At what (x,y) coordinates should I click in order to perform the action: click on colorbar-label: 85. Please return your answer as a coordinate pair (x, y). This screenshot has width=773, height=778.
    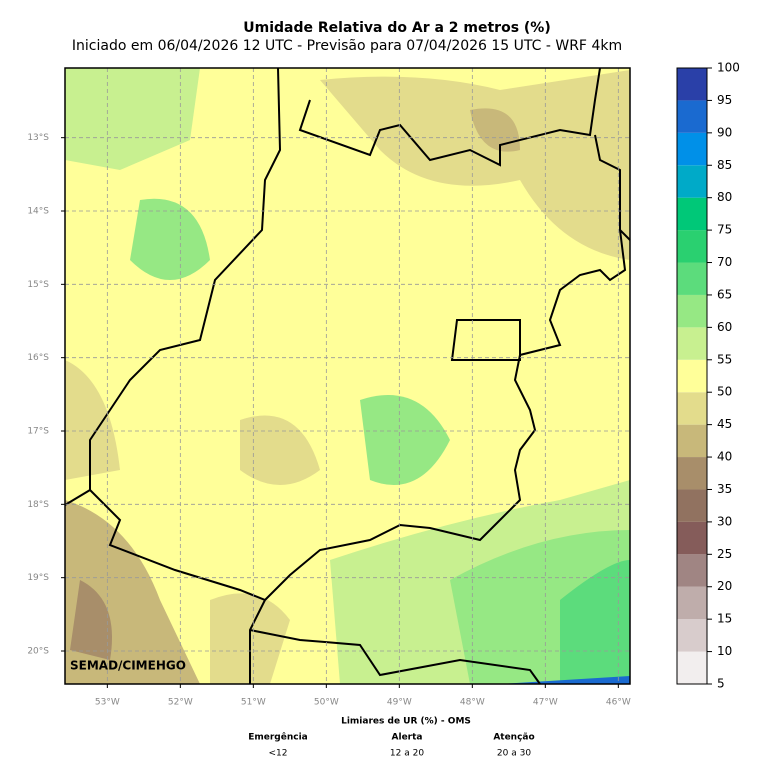
    Looking at the image, I should click on (724, 165).